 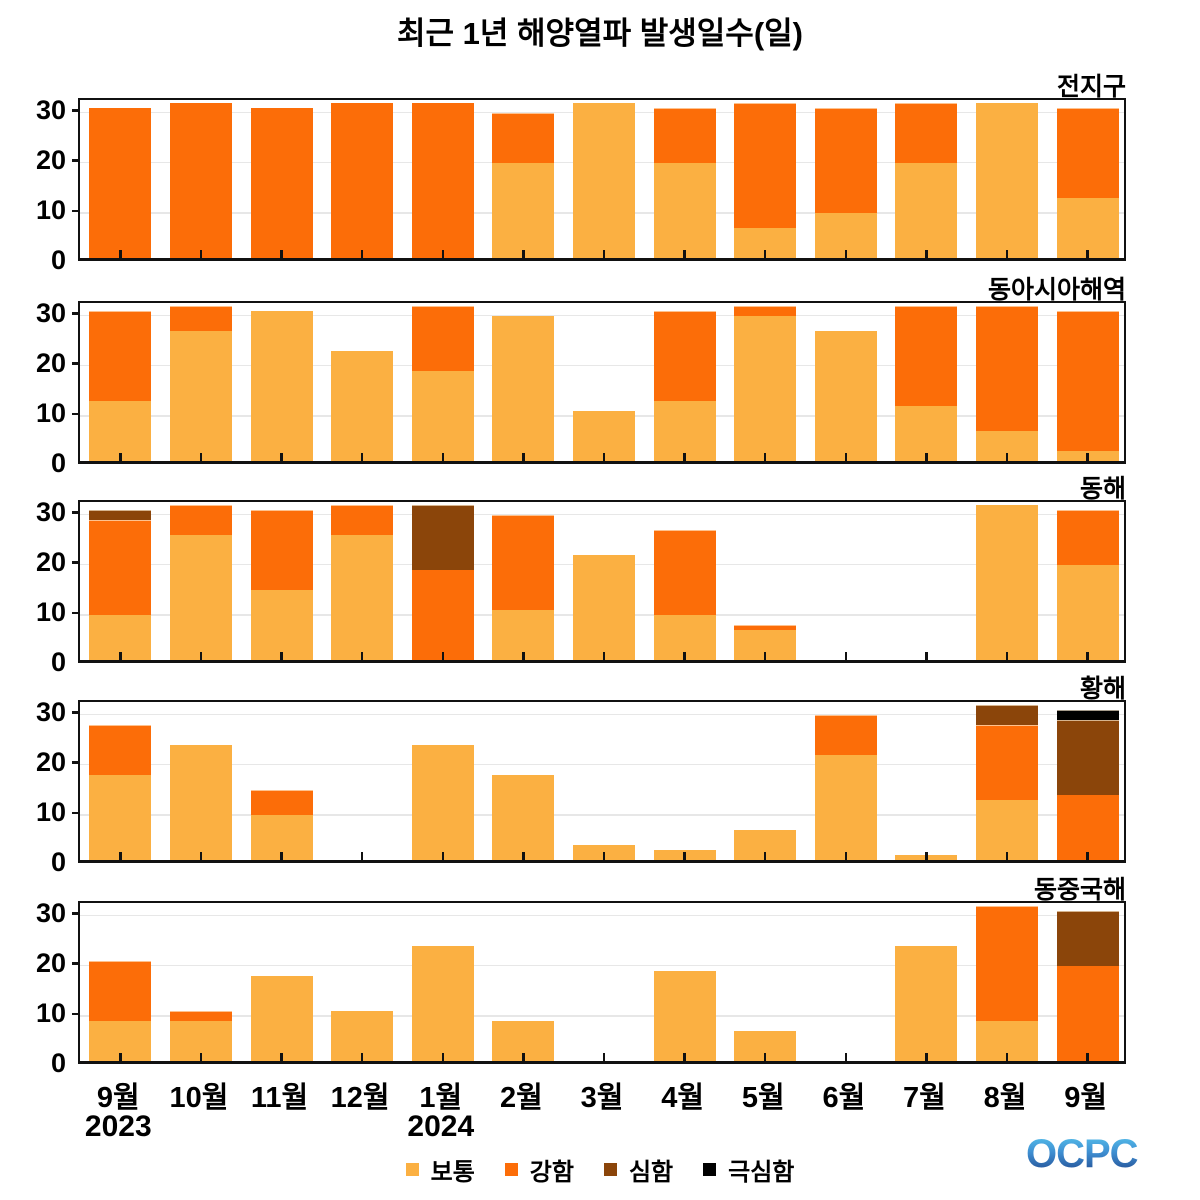 I want to click on year-label-2024: 2024, so click(x=441, y=1126).